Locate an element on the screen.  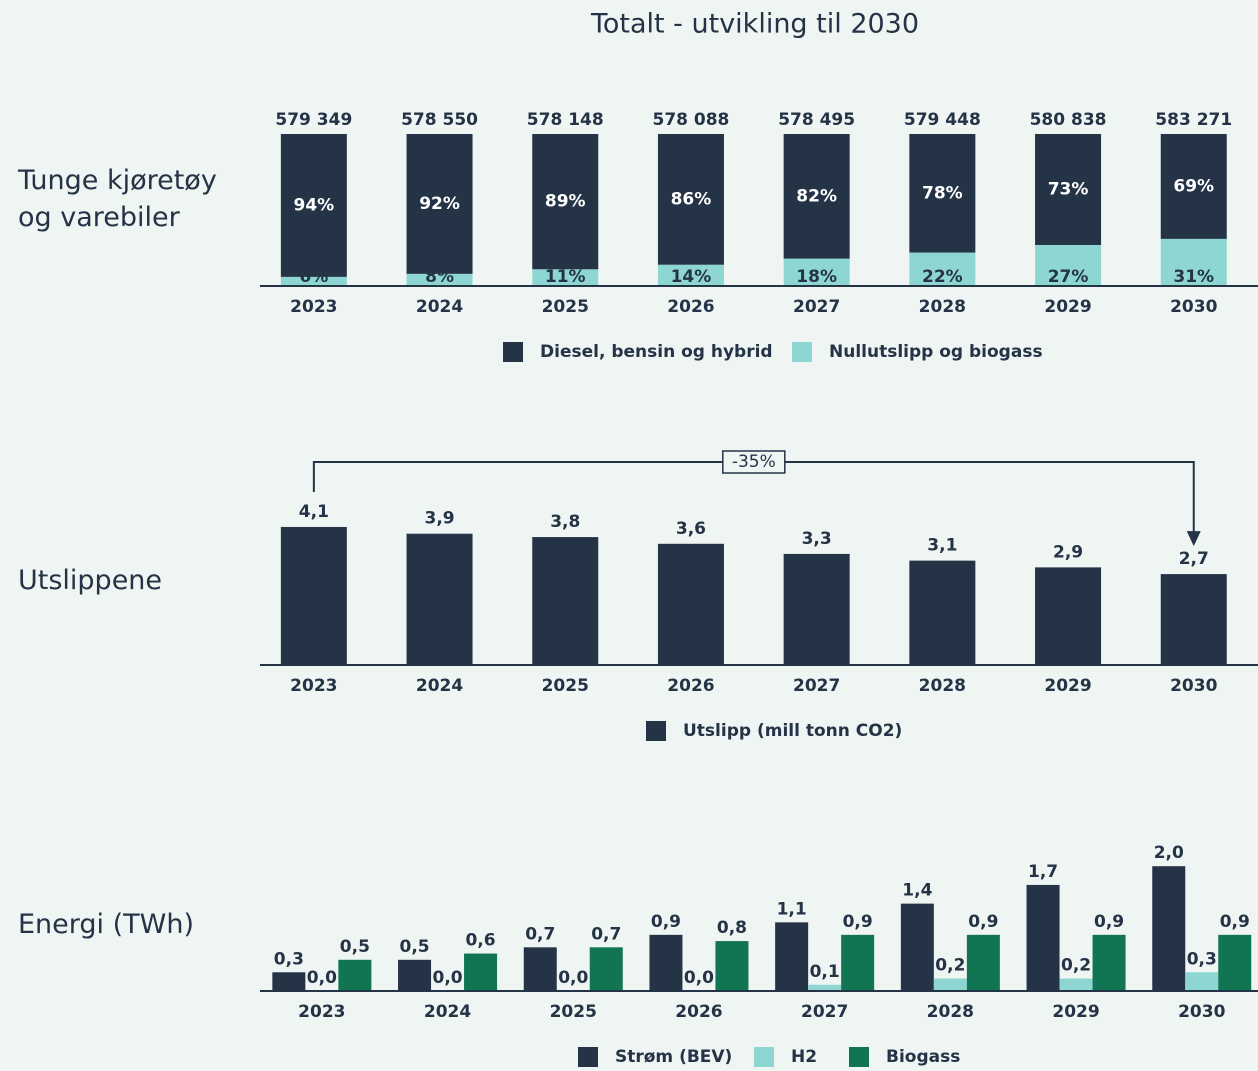
total-label: 578 550 is located at coordinates (439, 120).